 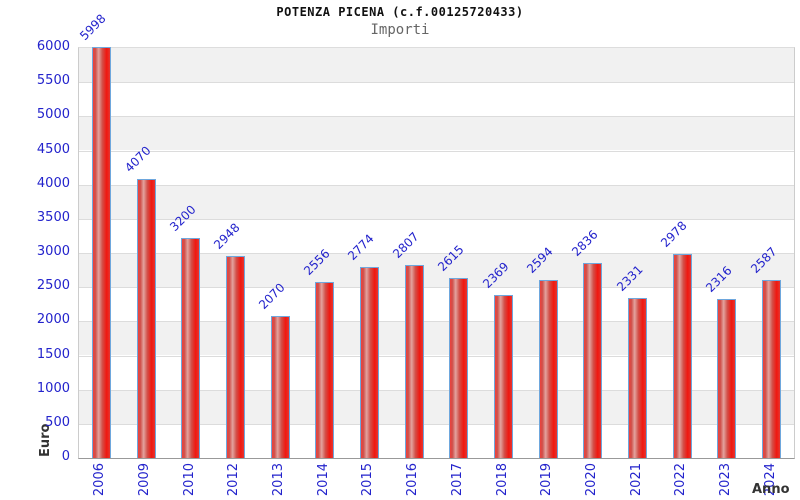 What do you see at coordinates (459, 368) in the screenshot?
I see `bar-2017` at bounding box center [459, 368].